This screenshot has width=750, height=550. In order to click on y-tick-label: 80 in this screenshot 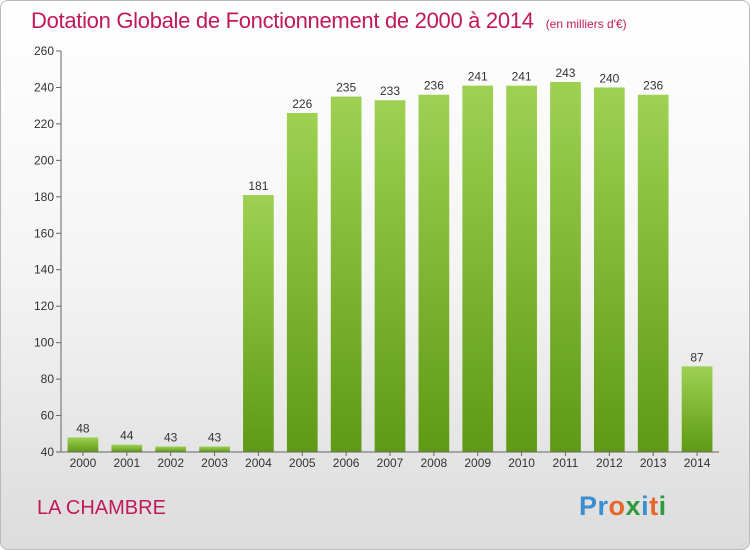, I will do `click(48, 379)`.